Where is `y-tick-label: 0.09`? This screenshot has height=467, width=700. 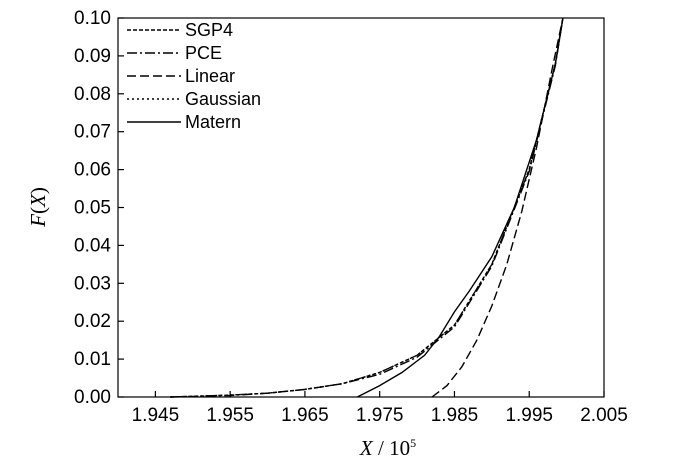
y-tick-label: 0.09 is located at coordinates (92, 56).